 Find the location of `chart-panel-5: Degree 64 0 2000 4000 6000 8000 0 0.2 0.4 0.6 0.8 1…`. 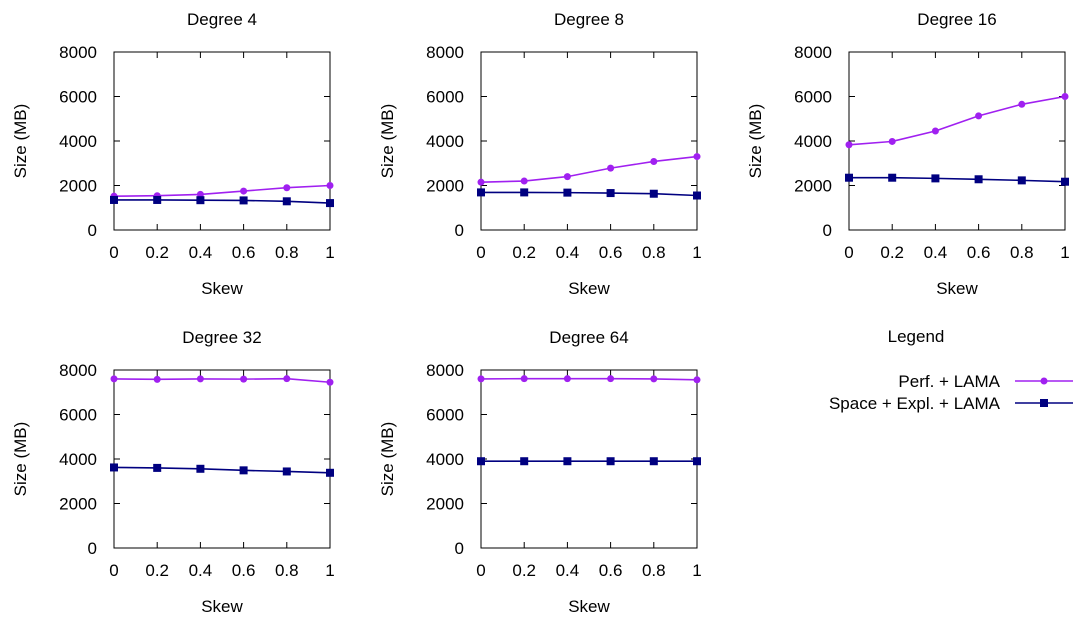

chart-panel-5: Degree 64 0 2000 4000 6000 8000 0 0.2 0.4 0.6 0.8 1… is located at coordinates (540, 472).